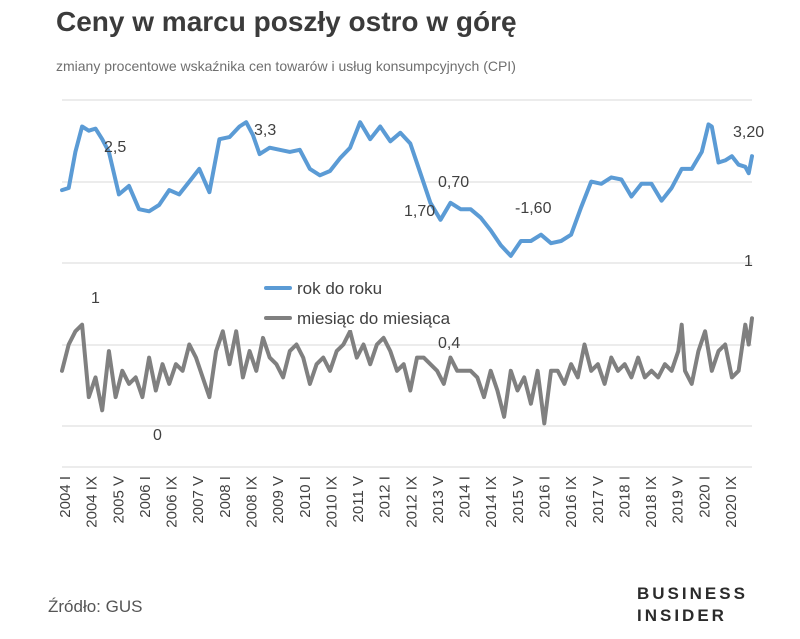 The height and width of the screenshot is (639, 800). I want to click on data-label: 1,70, so click(419, 211).